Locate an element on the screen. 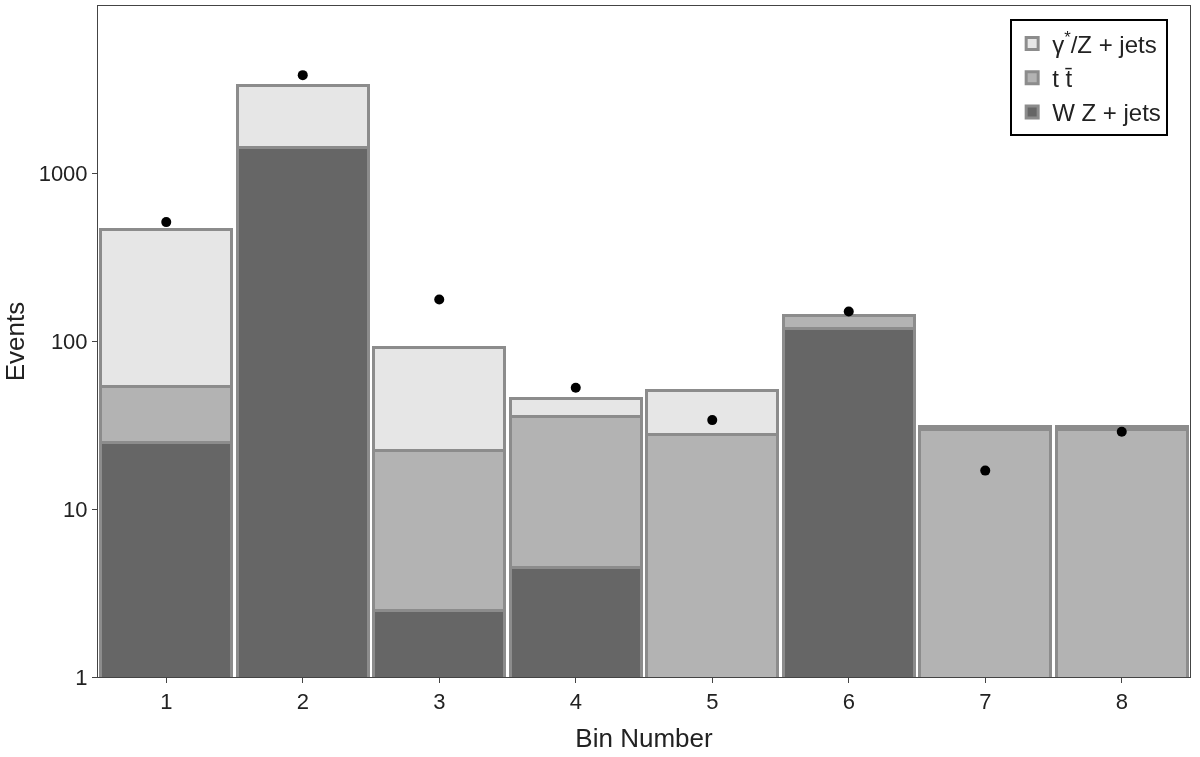  y-tick-label: 10 is located at coordinates (75, 509).